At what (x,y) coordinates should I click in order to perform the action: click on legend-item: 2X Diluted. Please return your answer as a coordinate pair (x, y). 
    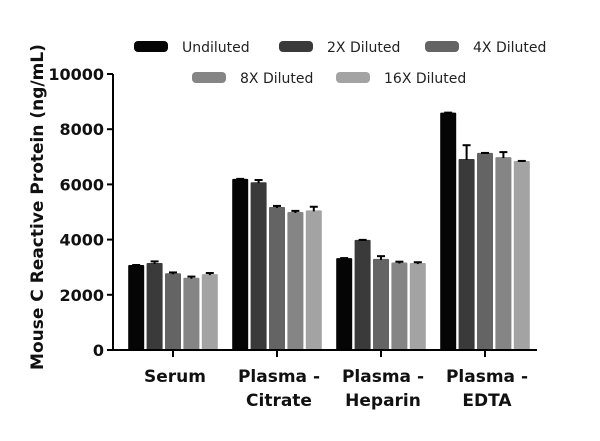
    Looking at the image, I should click on (339, 48).